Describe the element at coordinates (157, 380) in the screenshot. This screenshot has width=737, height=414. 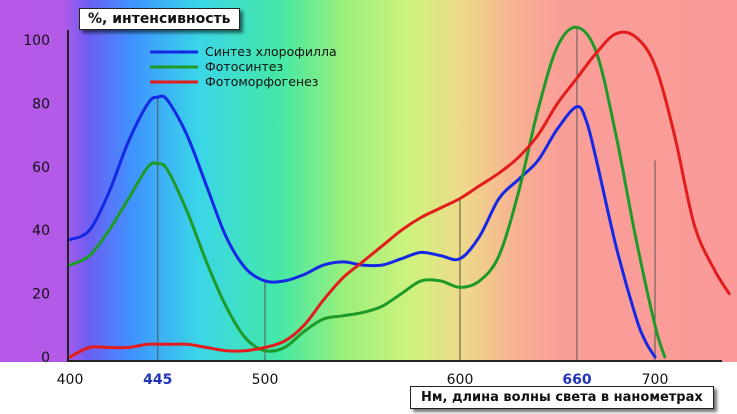
I see `x-tick-label: 445` at that location.